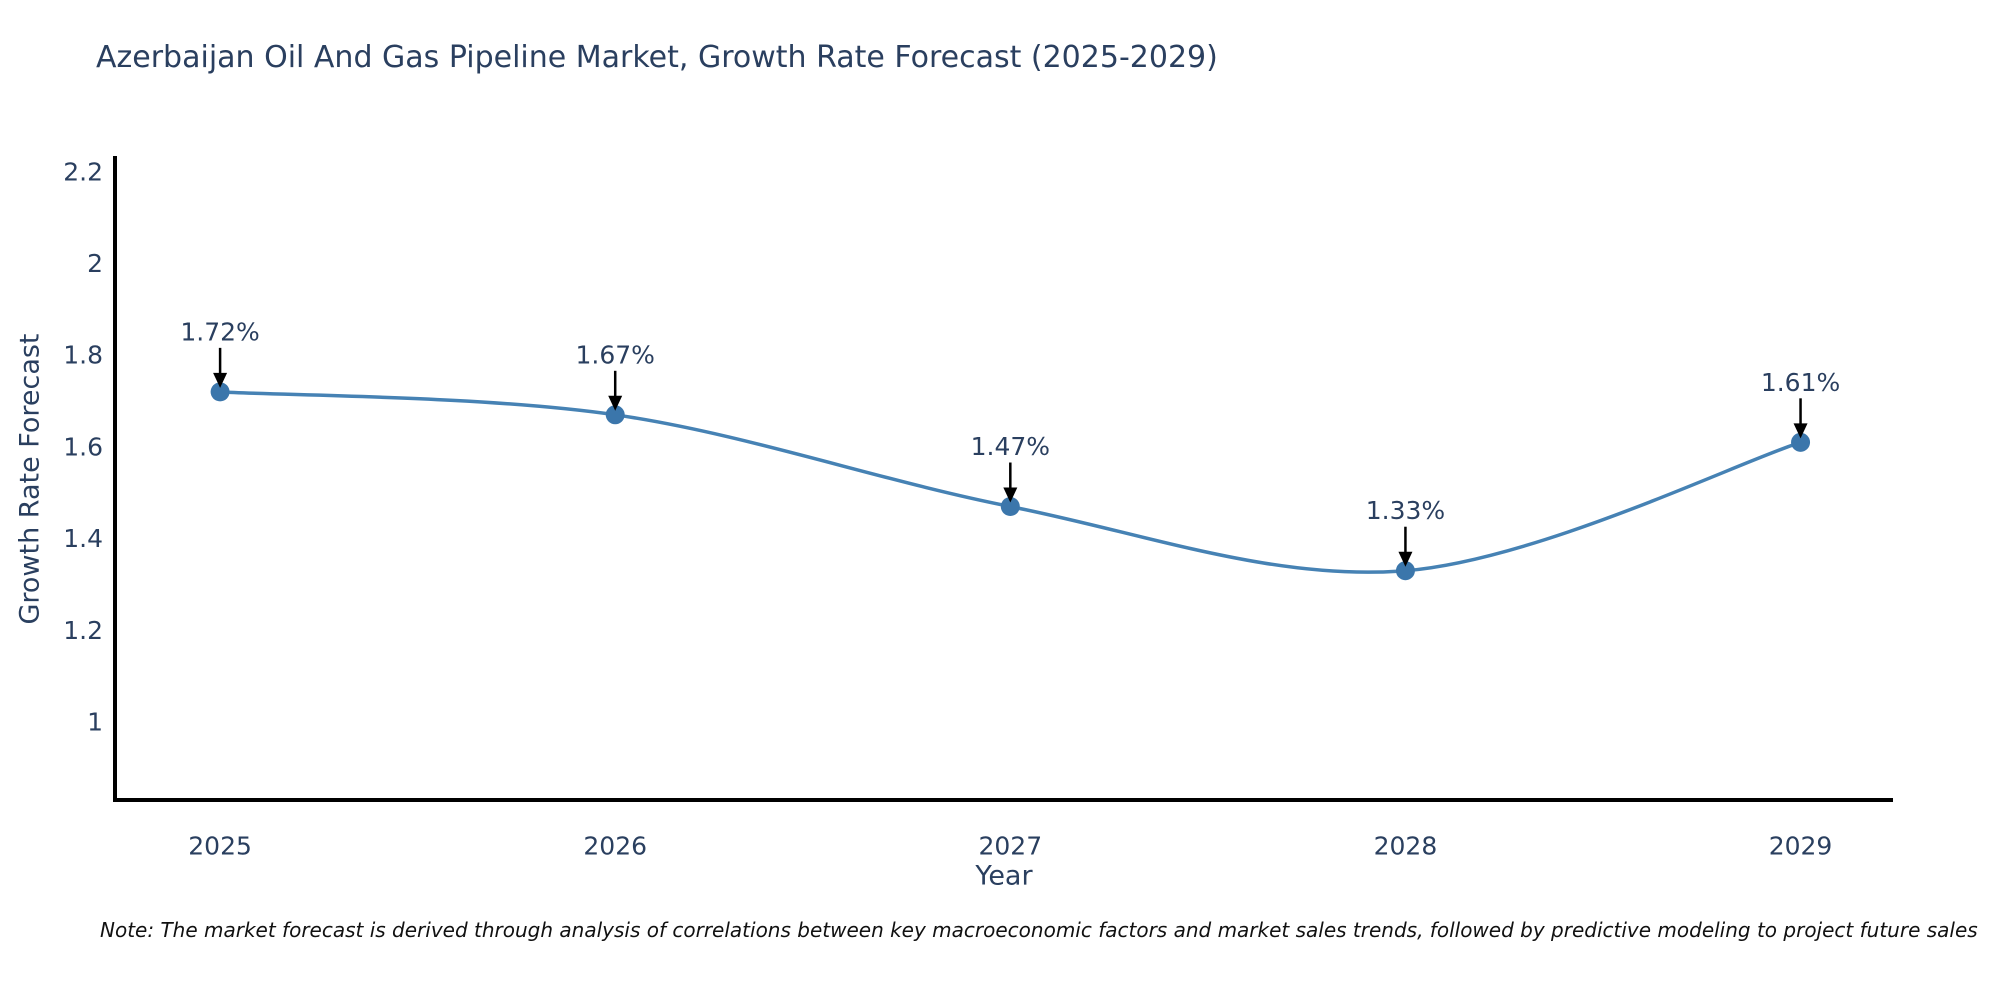  I want to click on x-tick-label: 2026, so click(615, 846).